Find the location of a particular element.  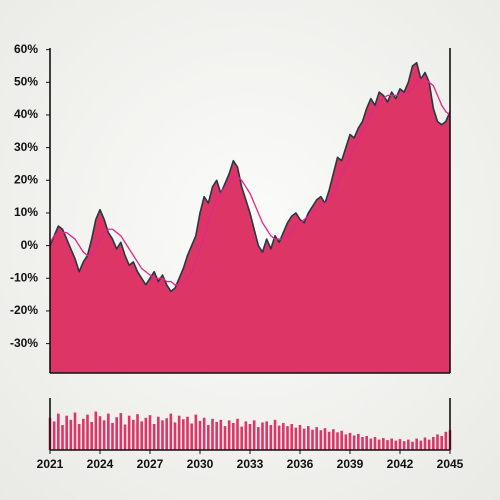

y-tick-label: -30% is located at coordinates (24, 343).